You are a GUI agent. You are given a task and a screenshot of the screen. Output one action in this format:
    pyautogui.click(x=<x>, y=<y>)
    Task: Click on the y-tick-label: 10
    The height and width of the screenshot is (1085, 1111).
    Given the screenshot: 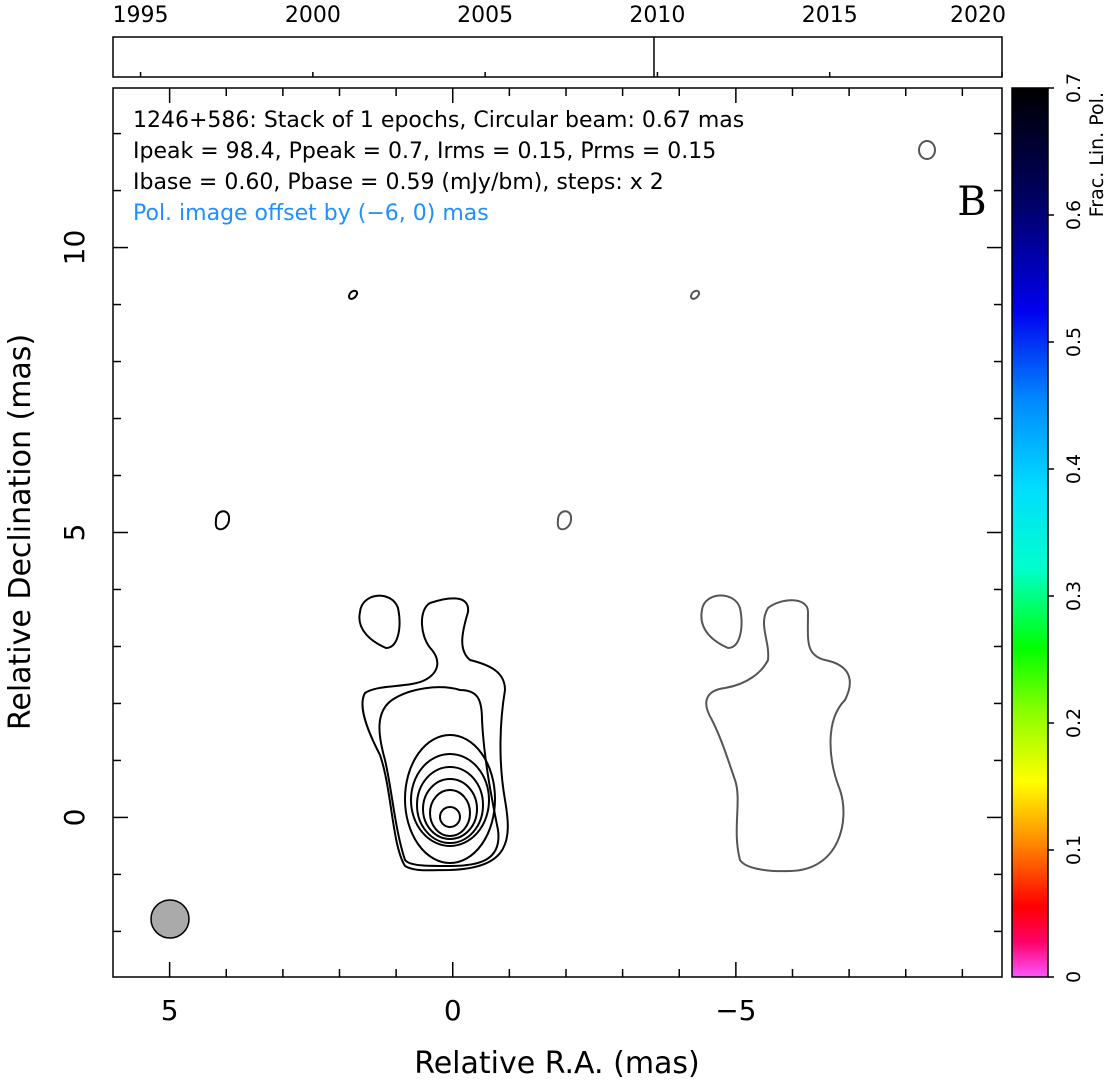 What is the action you would take?
    pyautogui.click(x=74, y=248)
    